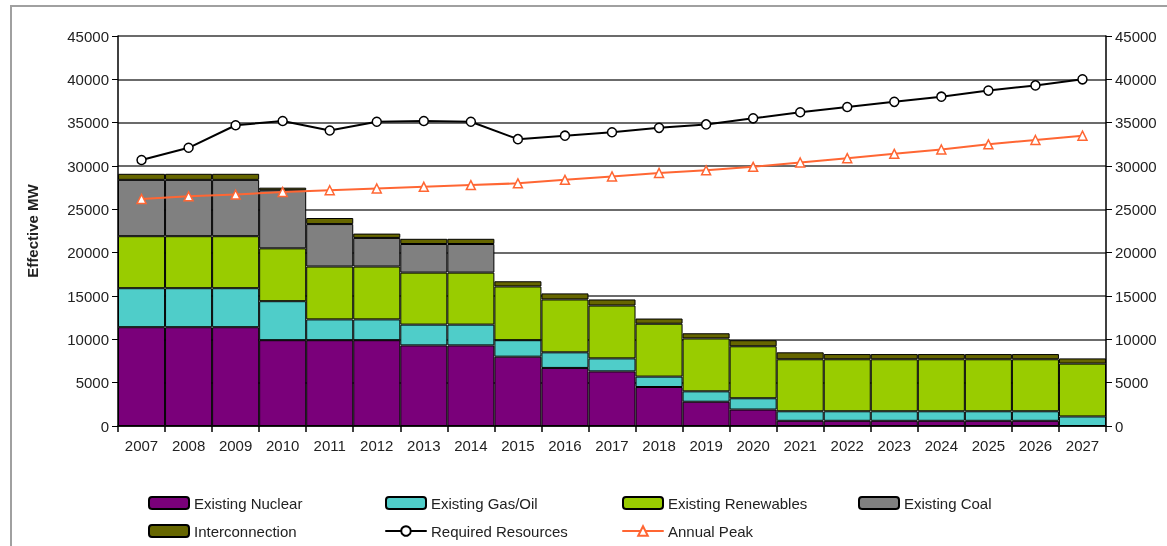 The height and width of the screenshot is (546, 1167). I want to click on x-tick-label: 2009, so click(235, 445).